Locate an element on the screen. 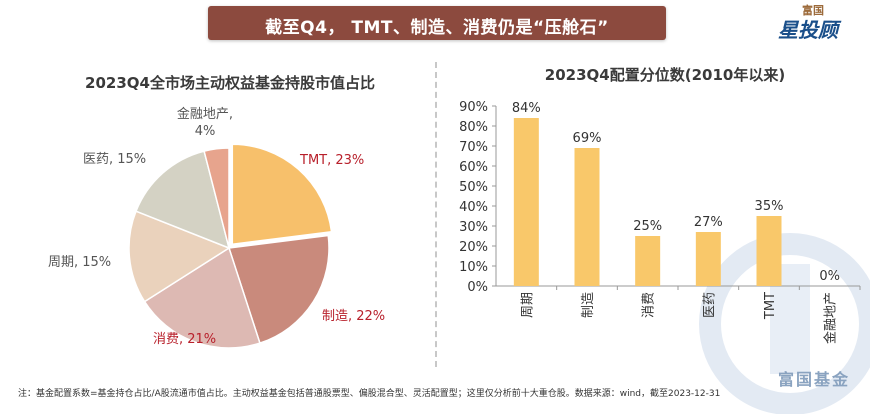 The width and height of the screenshot is (873, 414). bar-y-tick-label: 30% is located at coordinates (473, 227).